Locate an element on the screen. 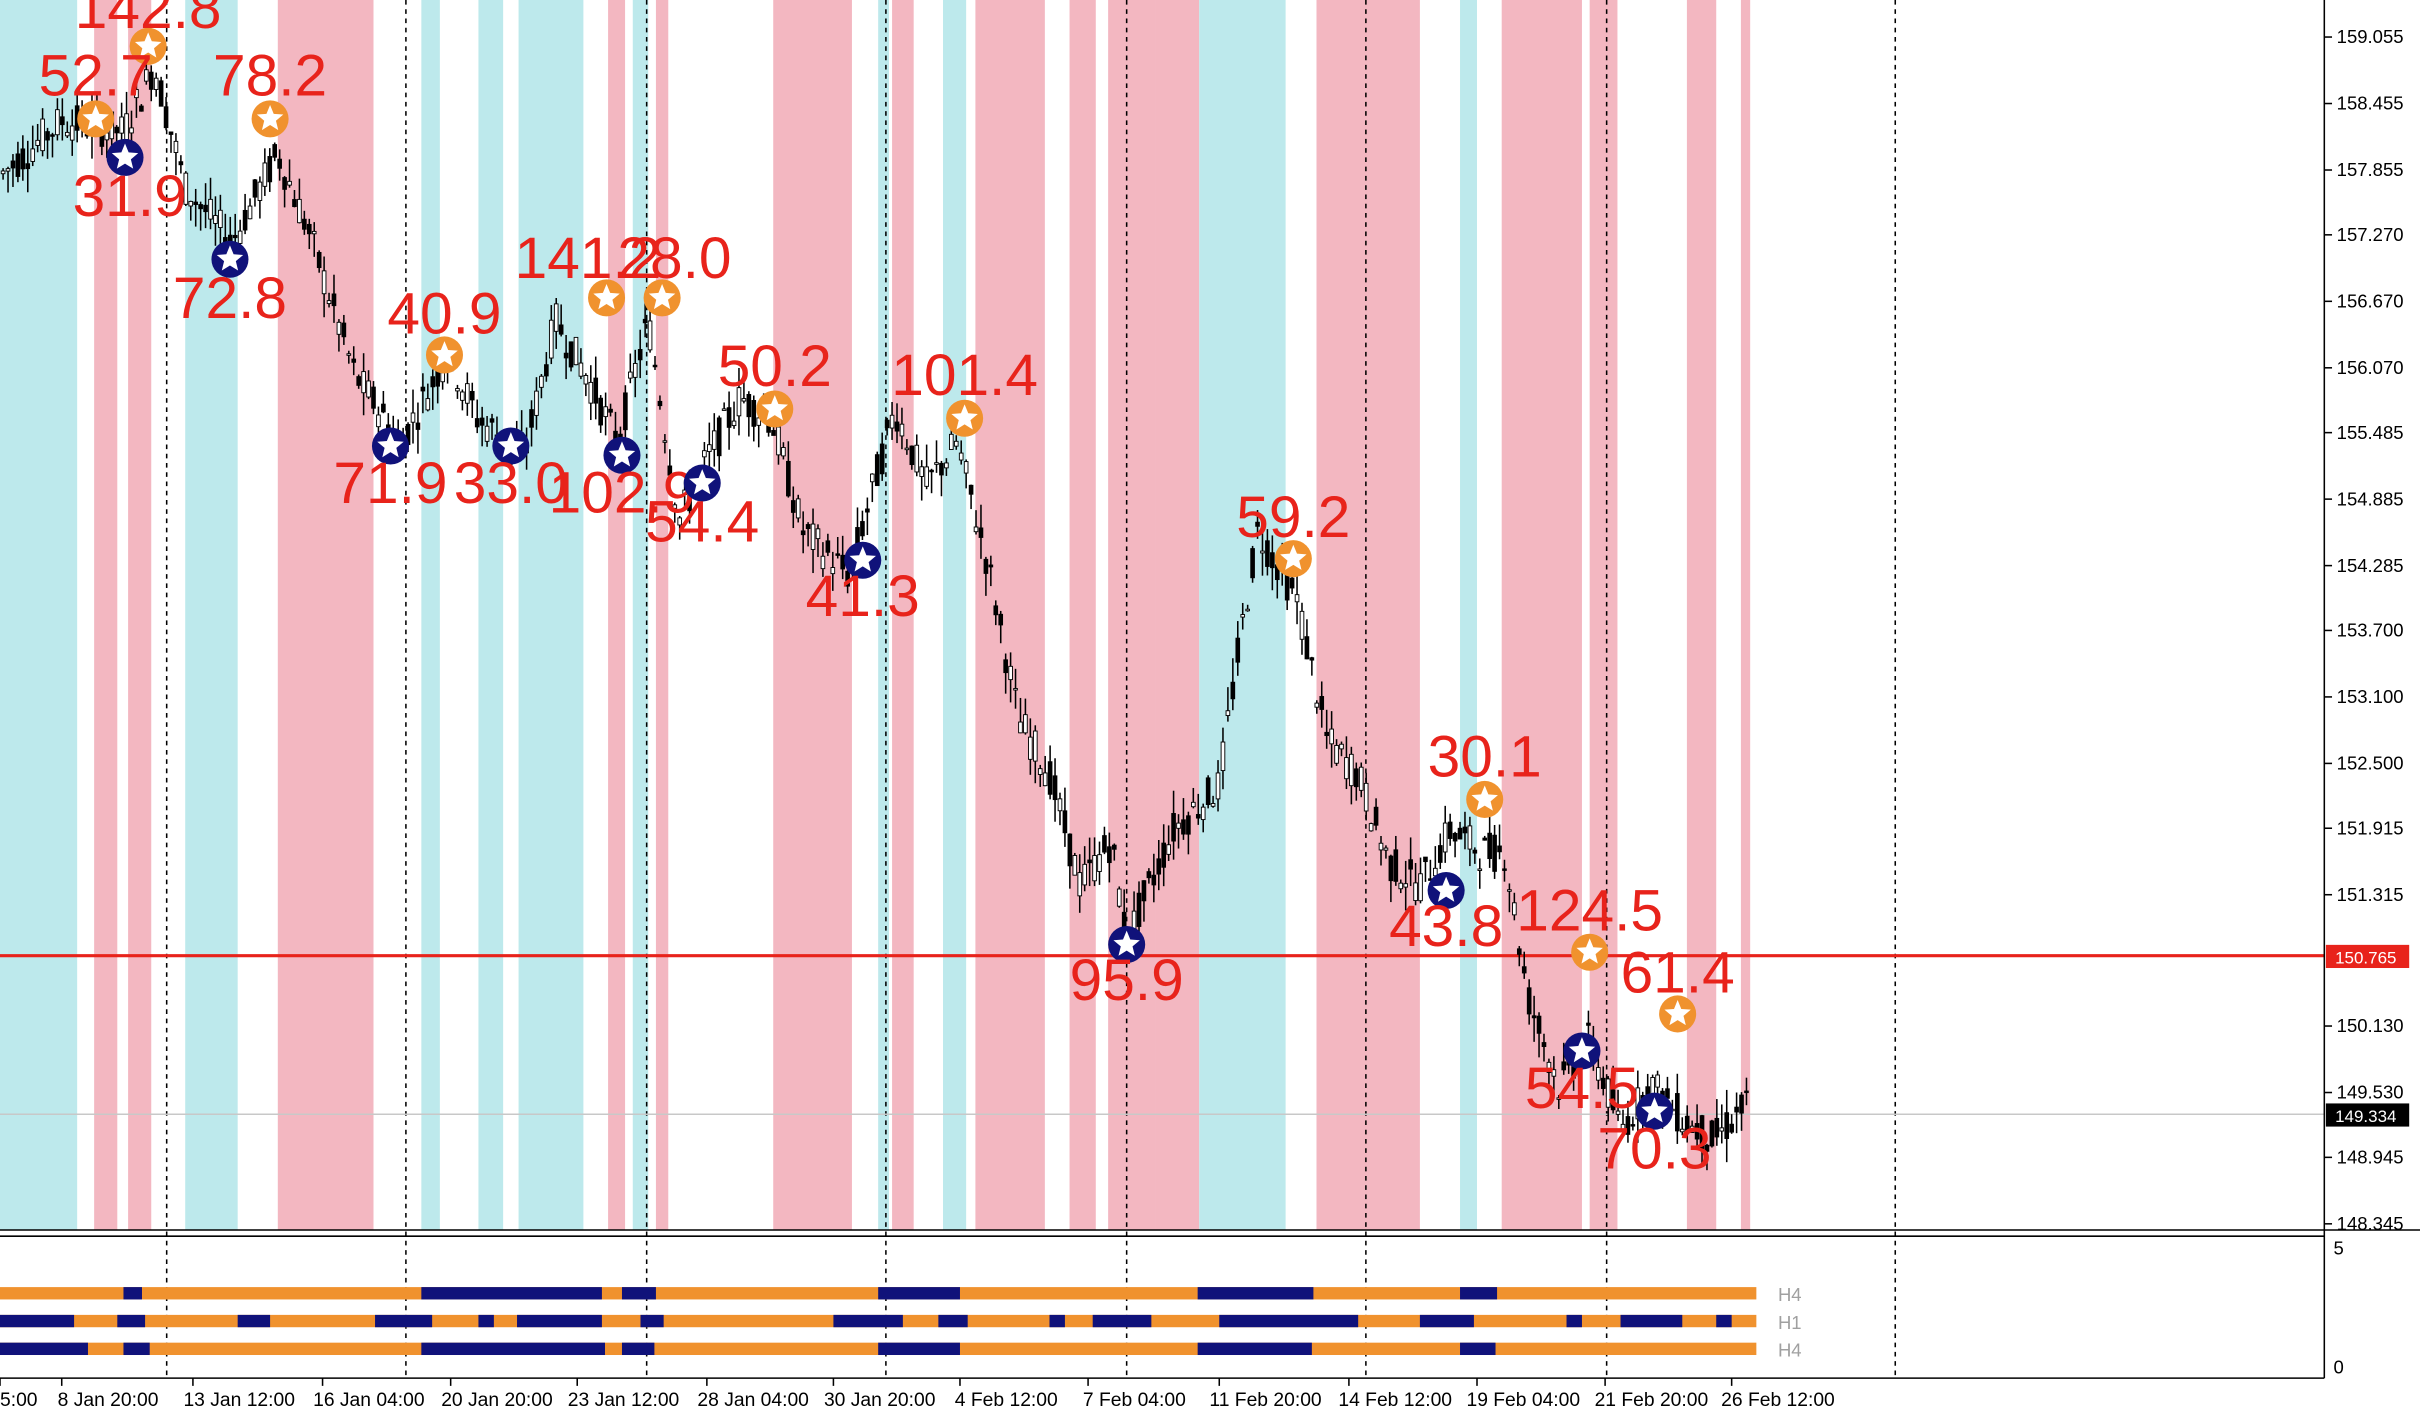 The height and width of the screenshot is (1426, 2420). timeframe-bar-row: H4 is located at coordinates (901, 1350).